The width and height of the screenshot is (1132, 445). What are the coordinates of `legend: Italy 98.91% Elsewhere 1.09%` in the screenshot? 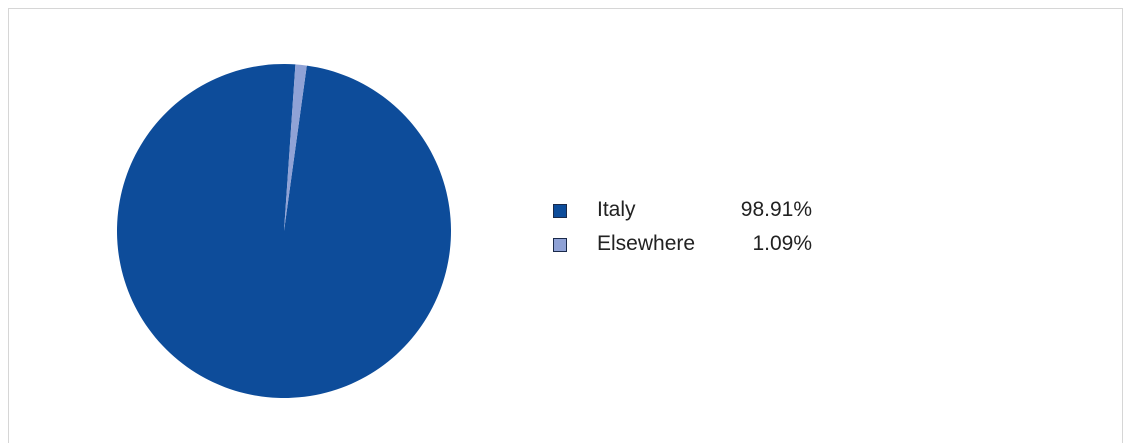 It's located at (688, 232).